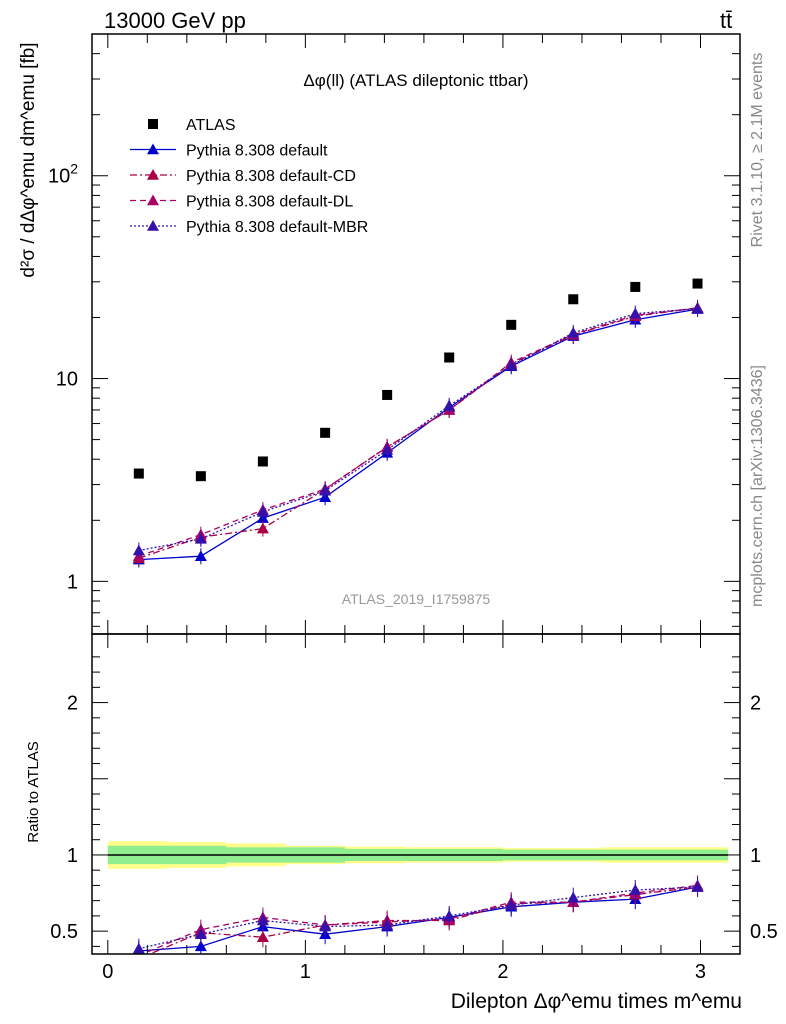 The width and height of the screenshot is (786, 1024). I want to click on y-tick-label-main: 10, so click(67, 380).